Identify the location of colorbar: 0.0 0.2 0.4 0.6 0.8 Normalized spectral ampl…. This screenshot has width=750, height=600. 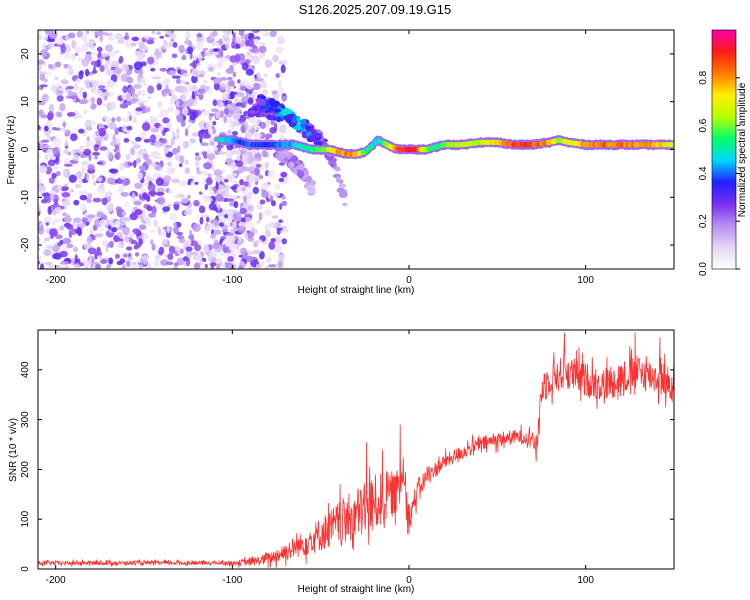
(723, 152).